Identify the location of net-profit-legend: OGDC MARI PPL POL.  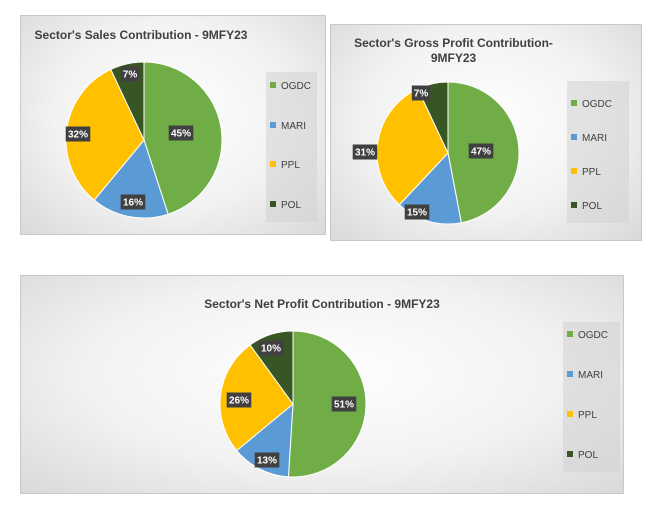
(591, 397).